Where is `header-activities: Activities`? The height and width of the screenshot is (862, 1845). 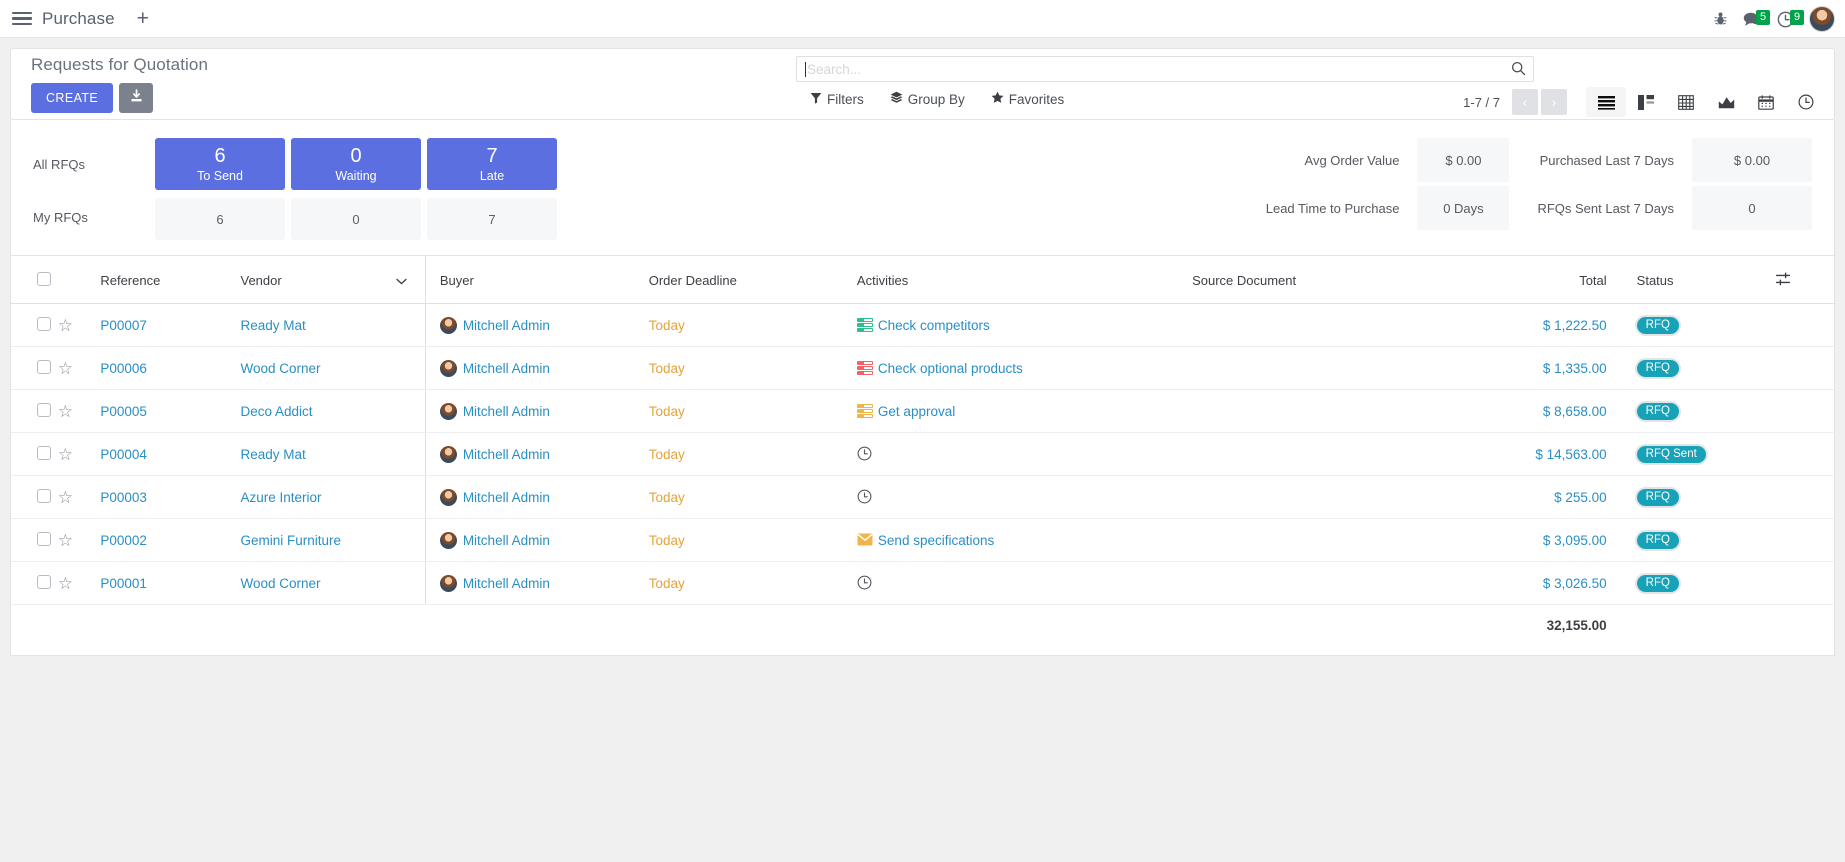 header-activities: Activities is located at coordinates (1024, 280).